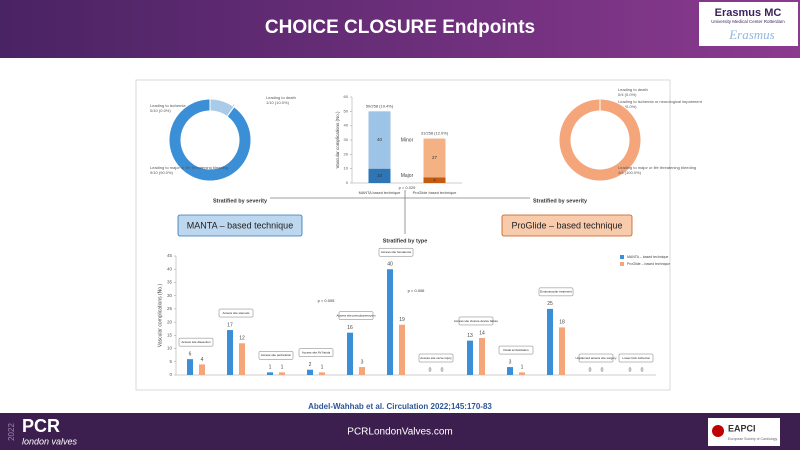  Describe the element at coordinates (408, 187) in the screenshot. I see `p-value: p = 0.029` at that location.